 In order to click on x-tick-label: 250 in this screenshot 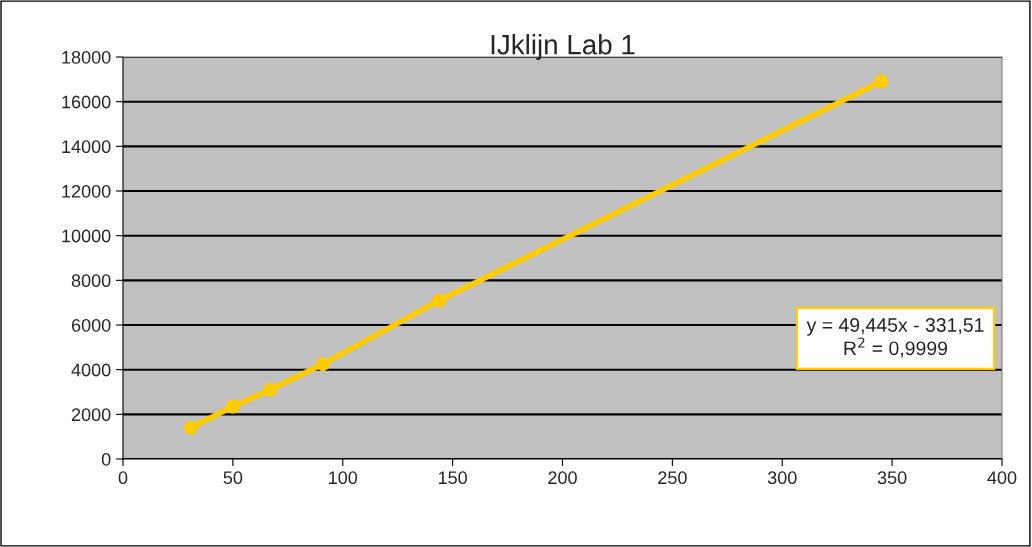, I will do `click(672, 478)`.